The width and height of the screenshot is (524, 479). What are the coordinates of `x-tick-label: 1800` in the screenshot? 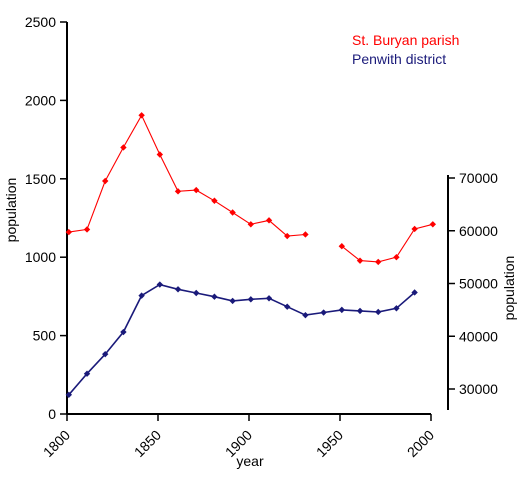 It's located at (56, 443).